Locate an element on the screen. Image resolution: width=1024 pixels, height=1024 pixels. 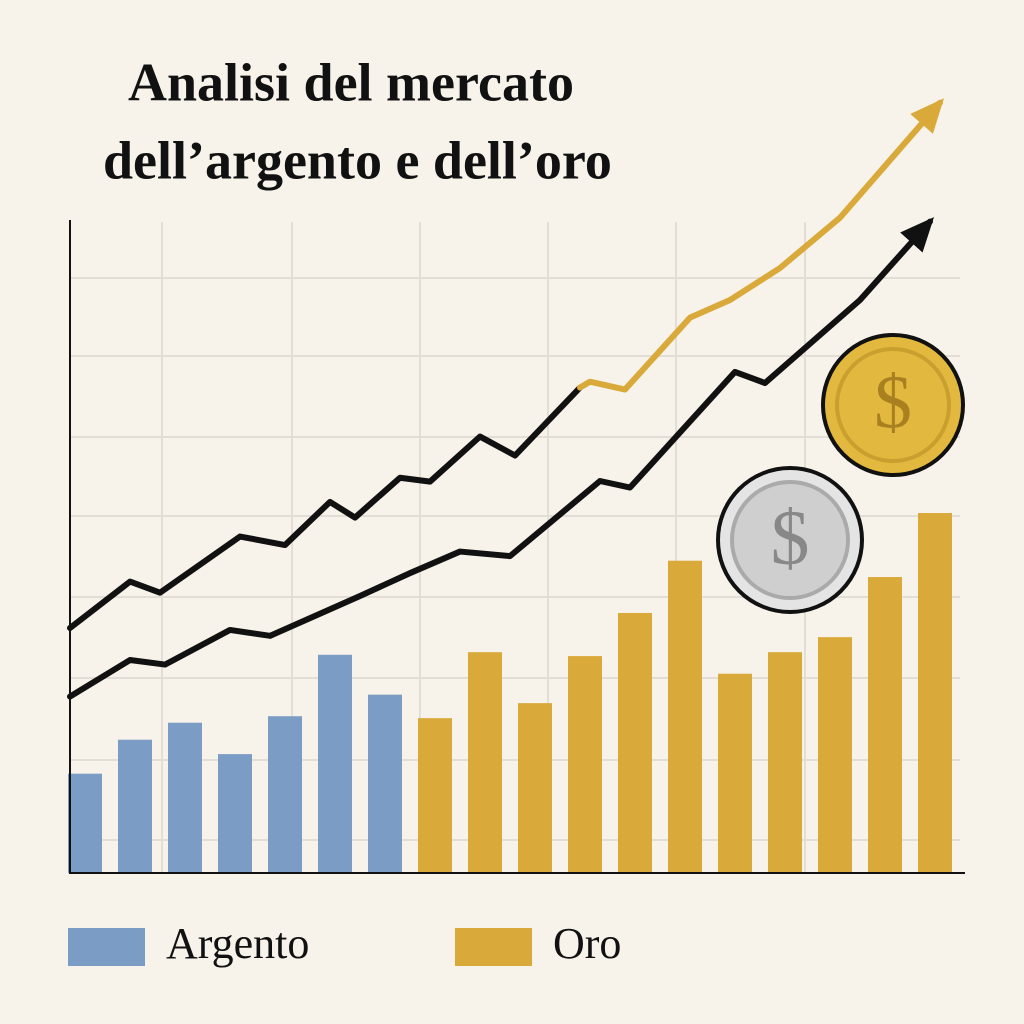
legend-label: Argento is located at coordinates (237, 943).